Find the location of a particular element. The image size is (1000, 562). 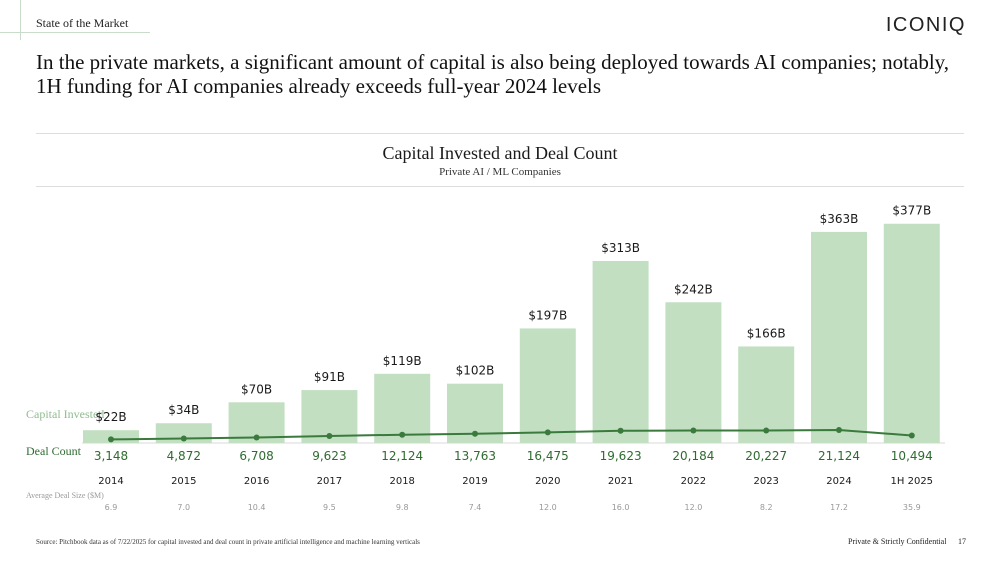

capital-value-label: $197B is located at coordinates (547, 315).